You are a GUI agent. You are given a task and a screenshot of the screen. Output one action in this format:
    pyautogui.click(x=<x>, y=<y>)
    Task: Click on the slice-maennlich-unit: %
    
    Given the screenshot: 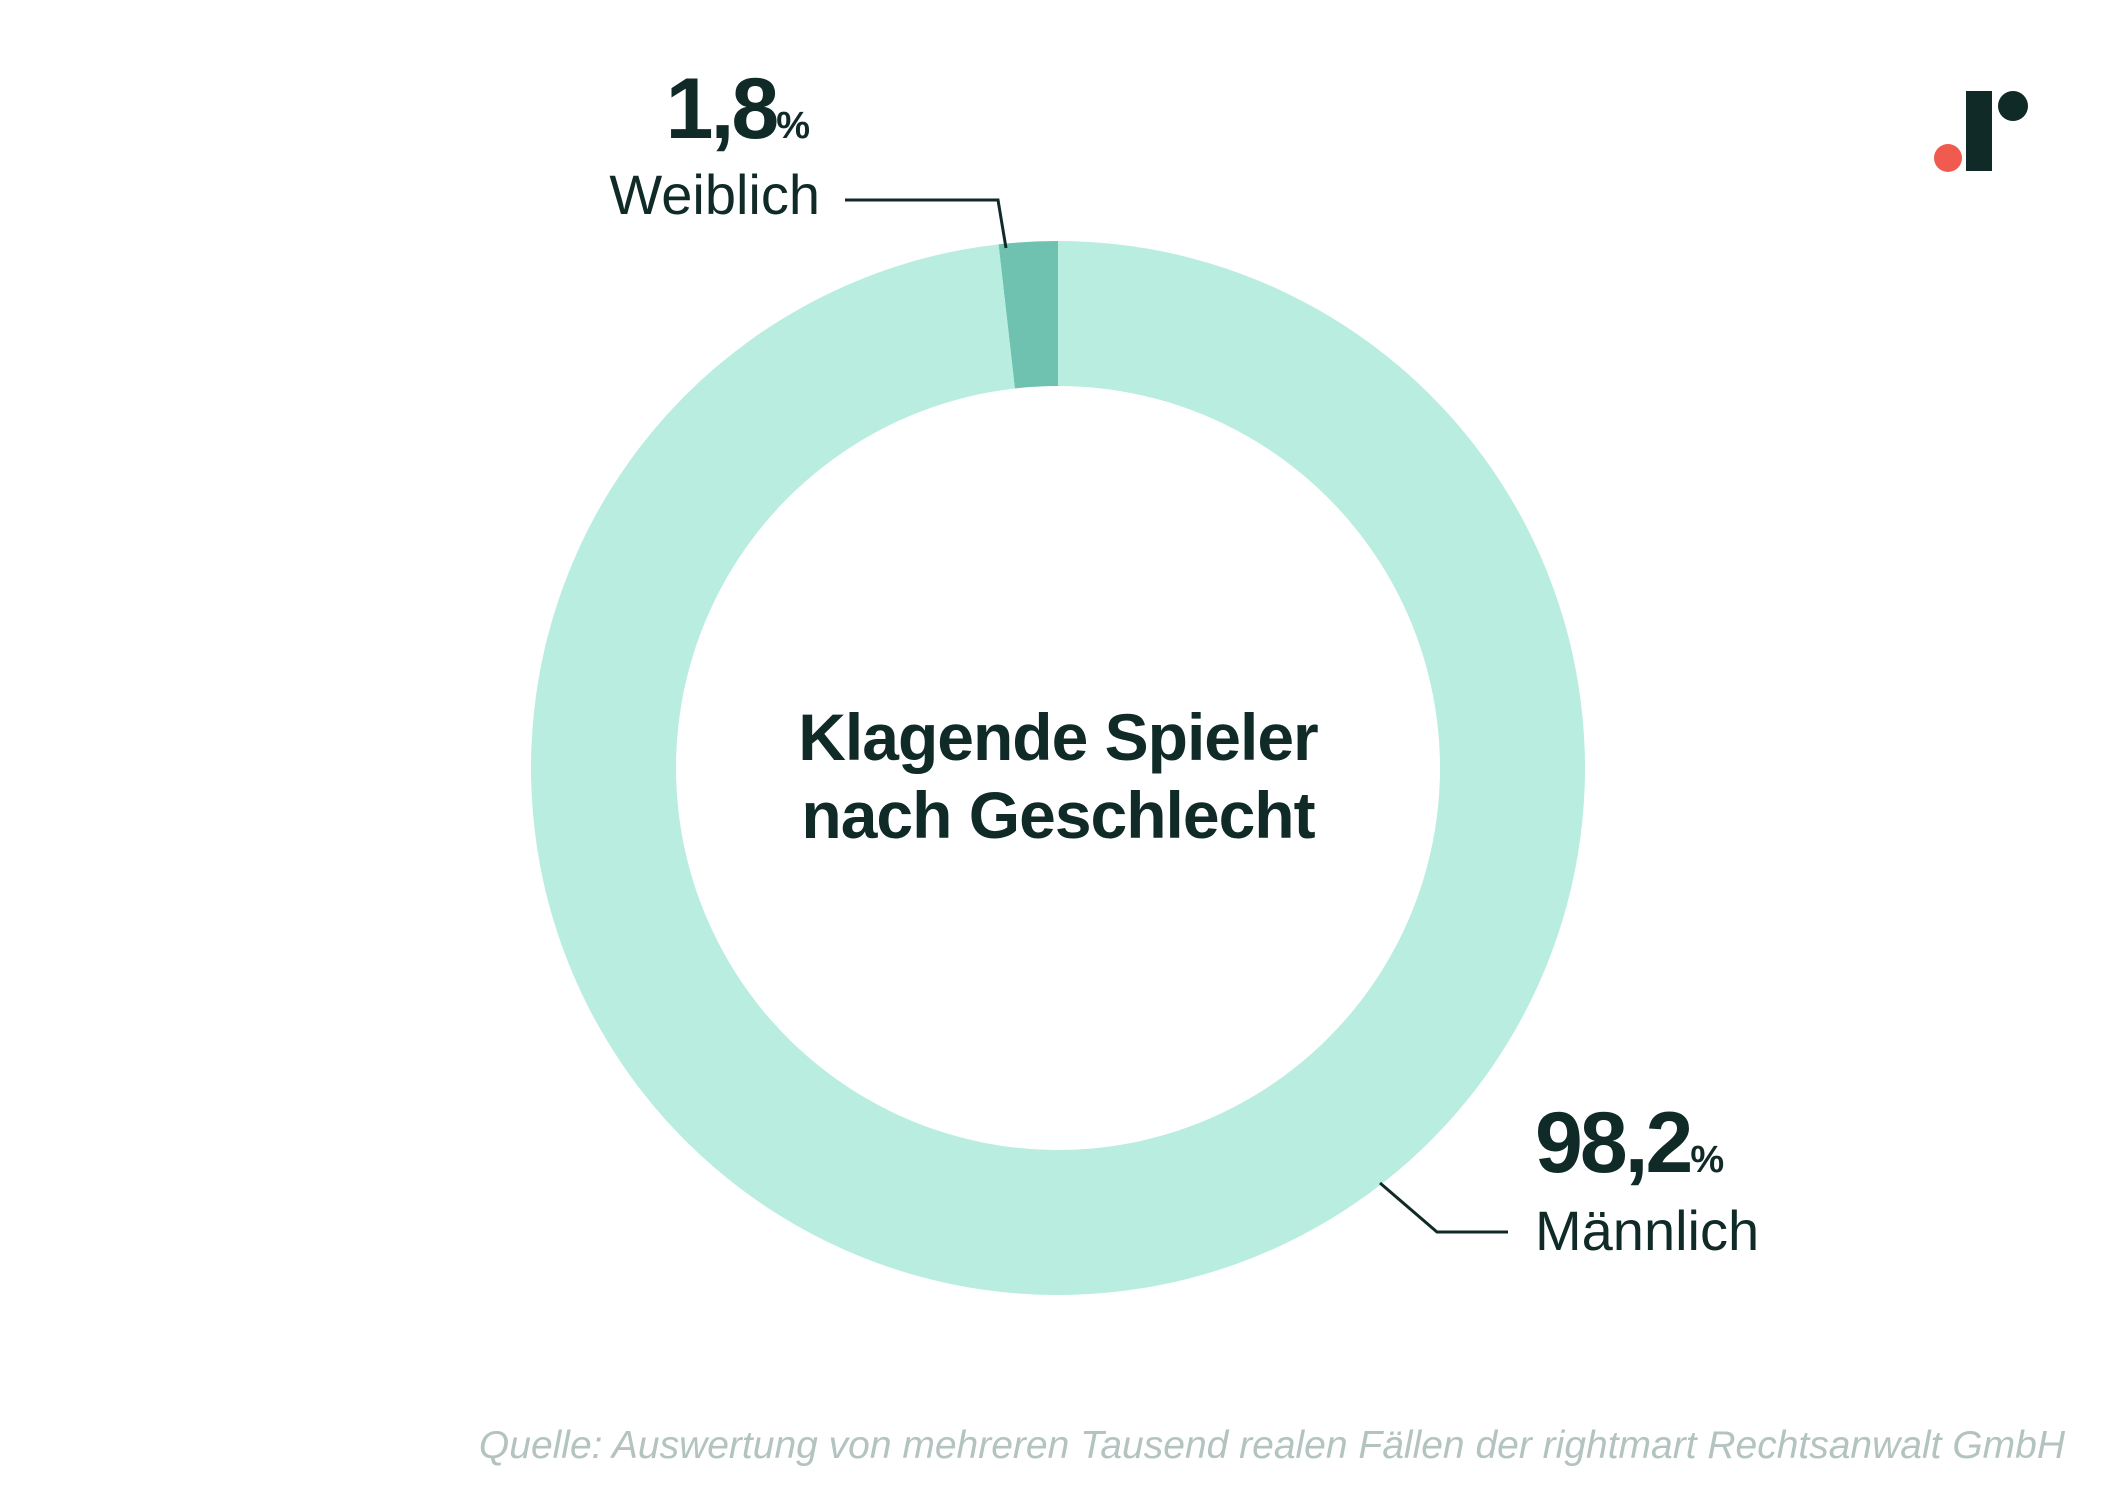 What is the action you would take?
    pyautogui.click(x=1707, y=1160)
    